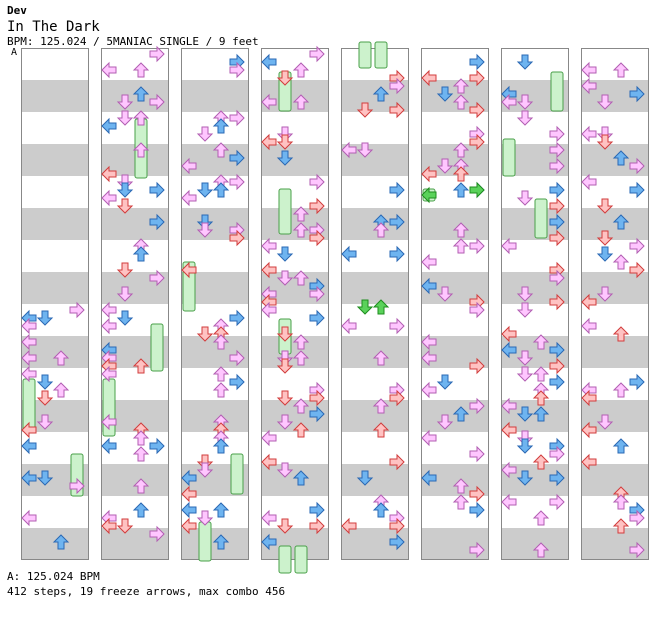 The height and width of the screenshot is (620, 672). What do you see at coordinates (53, 576) in the screenshot?
I see `footer-bpm: A: 125.024 BPM` at bounding box center [53, 576].